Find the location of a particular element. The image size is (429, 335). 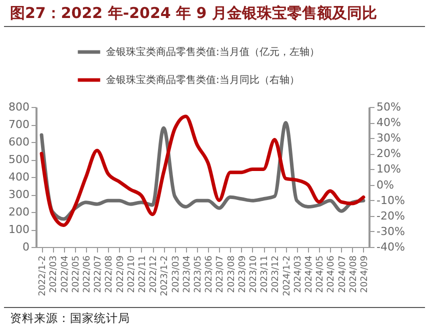

y2-tick-label: 40% is located at coordinates (388, 123).